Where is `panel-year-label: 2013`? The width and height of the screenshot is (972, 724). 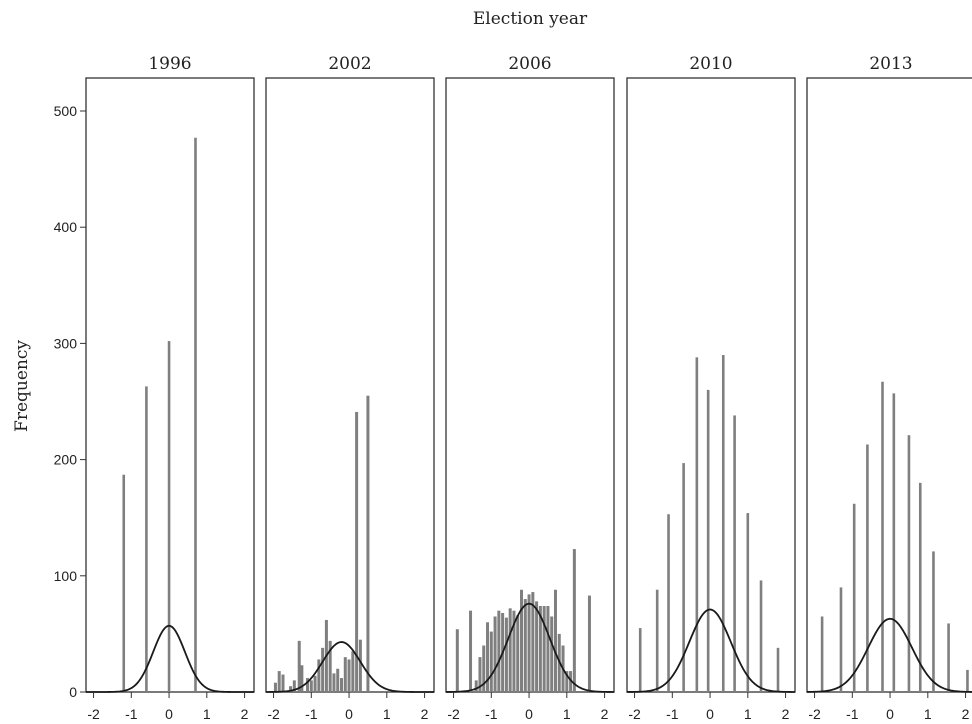
panel-year-label: 2013 is located at coordinates (890, 64).